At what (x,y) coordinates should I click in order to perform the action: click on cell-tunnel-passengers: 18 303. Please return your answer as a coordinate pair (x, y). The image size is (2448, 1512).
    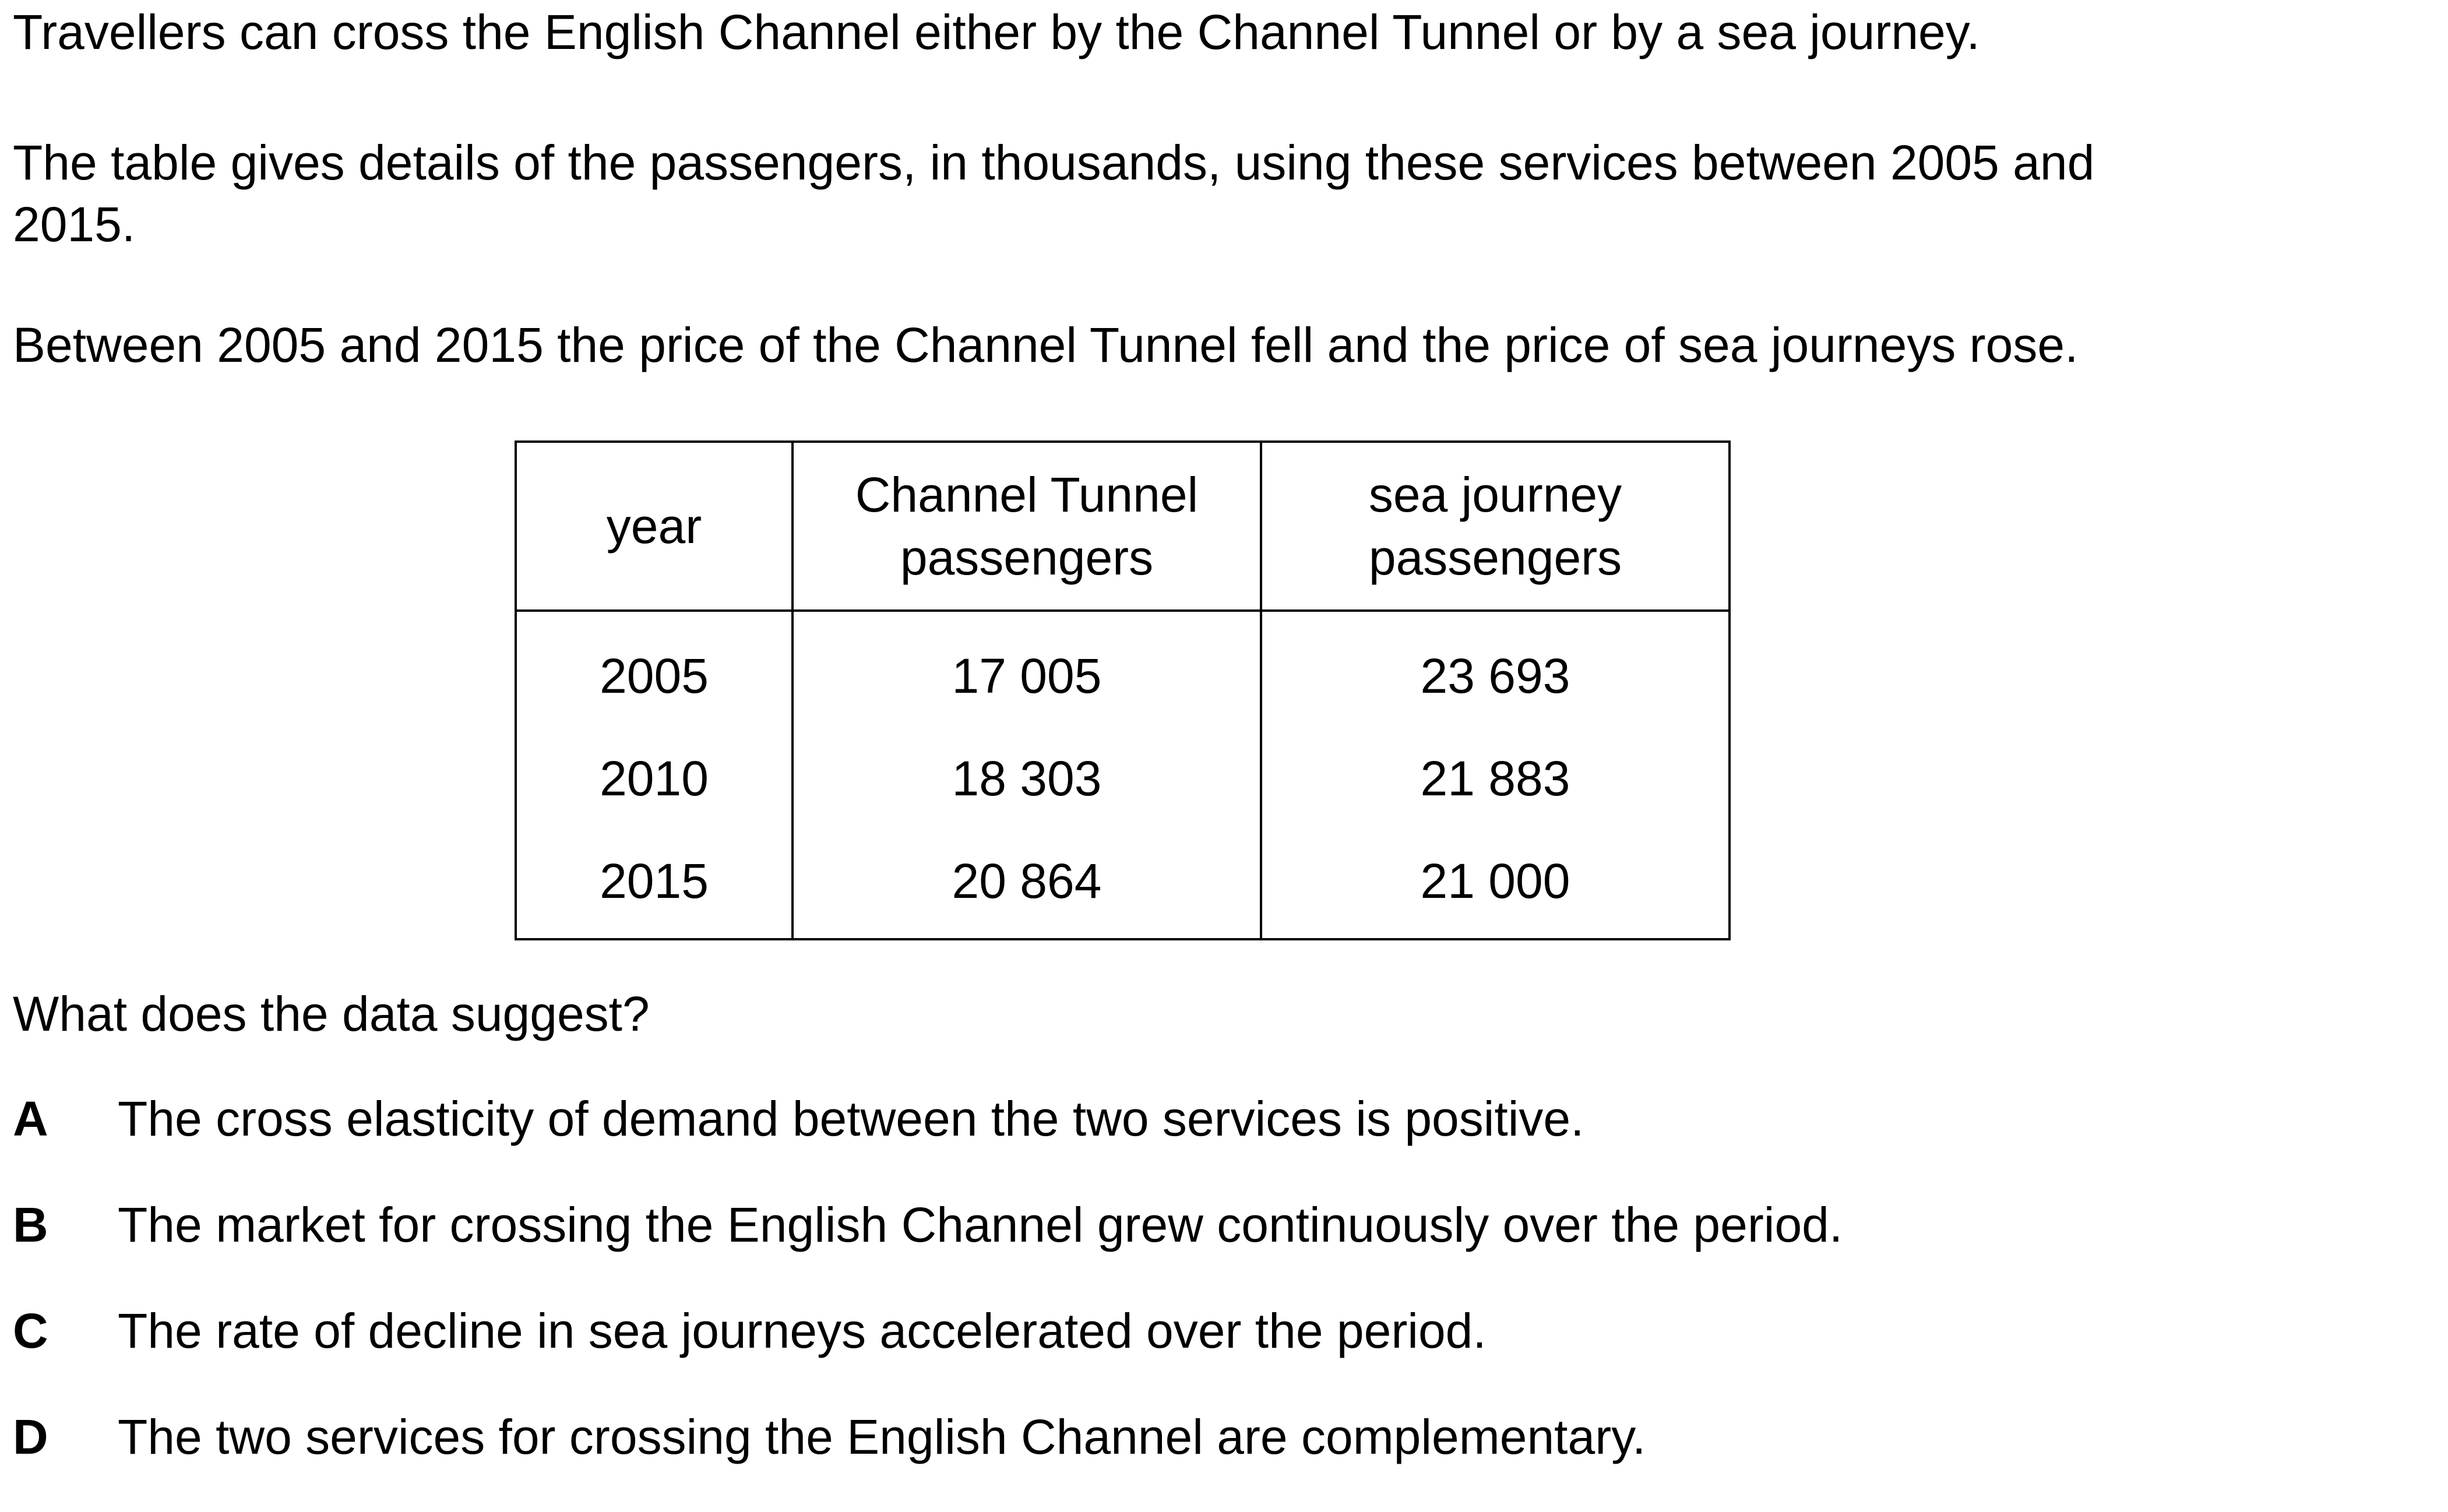
    Looking at the image, I should click on (1026, 778).